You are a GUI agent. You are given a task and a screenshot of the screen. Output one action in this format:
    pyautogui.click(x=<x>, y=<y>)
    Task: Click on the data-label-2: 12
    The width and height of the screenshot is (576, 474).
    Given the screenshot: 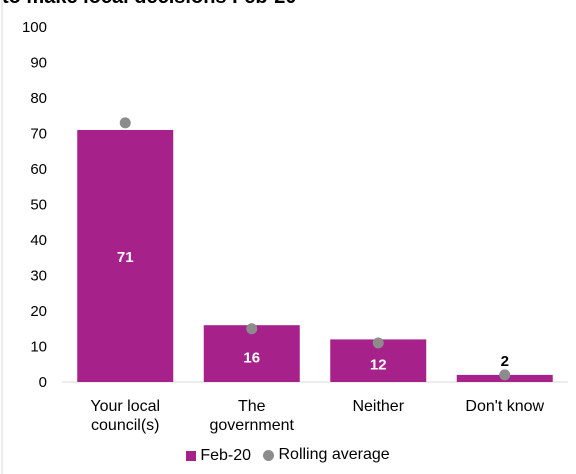 What is the action you would take?
    pyautogui.click(x=378, y=365)
    